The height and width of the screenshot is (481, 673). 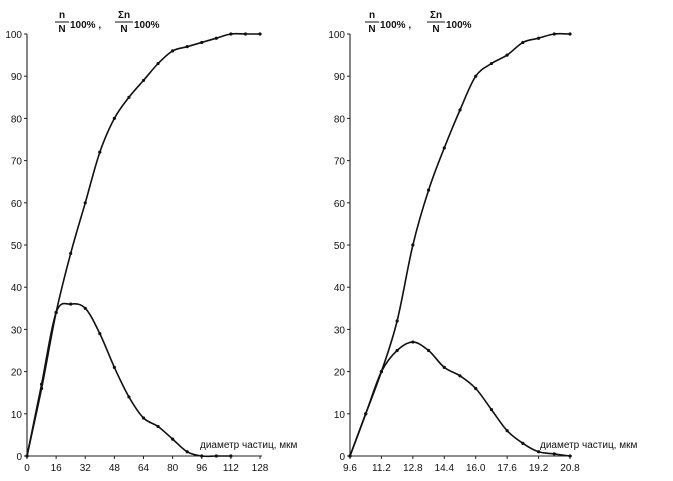 I want to click on x-tick-label: 64, so click(x=144, y=468).